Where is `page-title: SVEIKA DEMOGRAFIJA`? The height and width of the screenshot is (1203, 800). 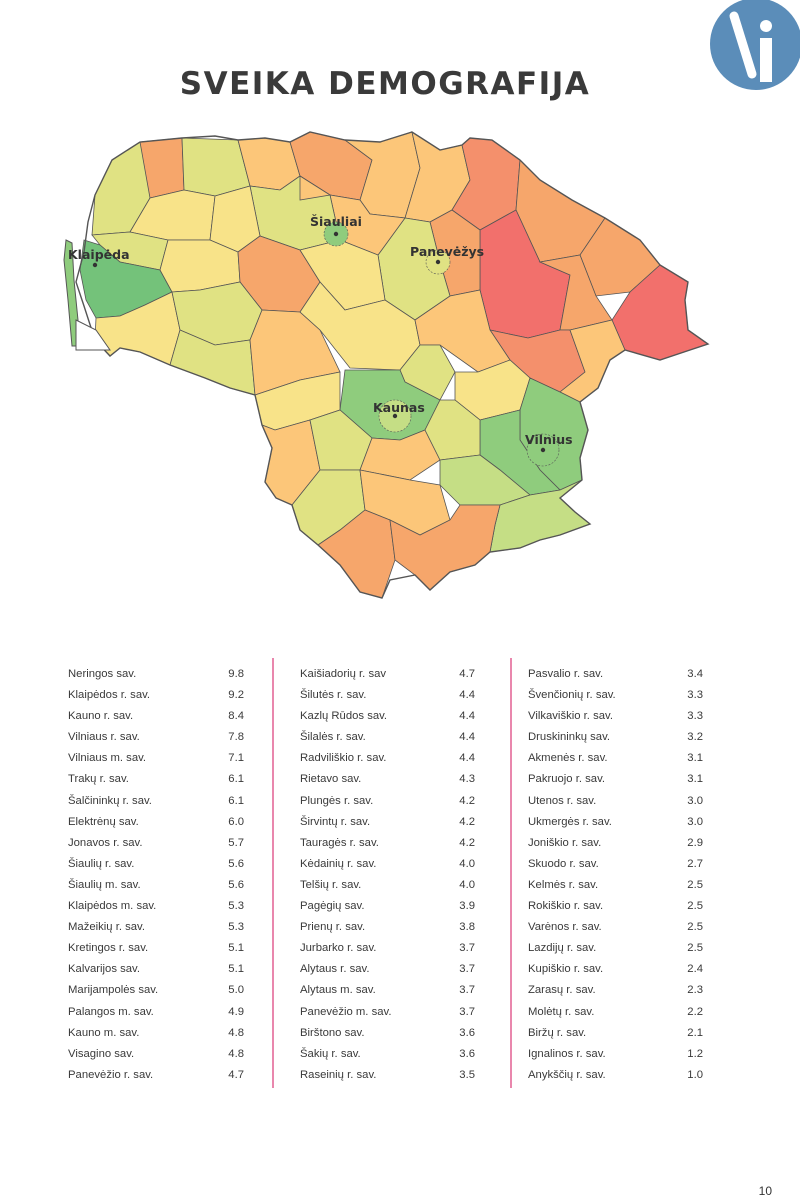 page-title: SVEIKA DEMOGRAFIJA is located at coordinates (385, 84).